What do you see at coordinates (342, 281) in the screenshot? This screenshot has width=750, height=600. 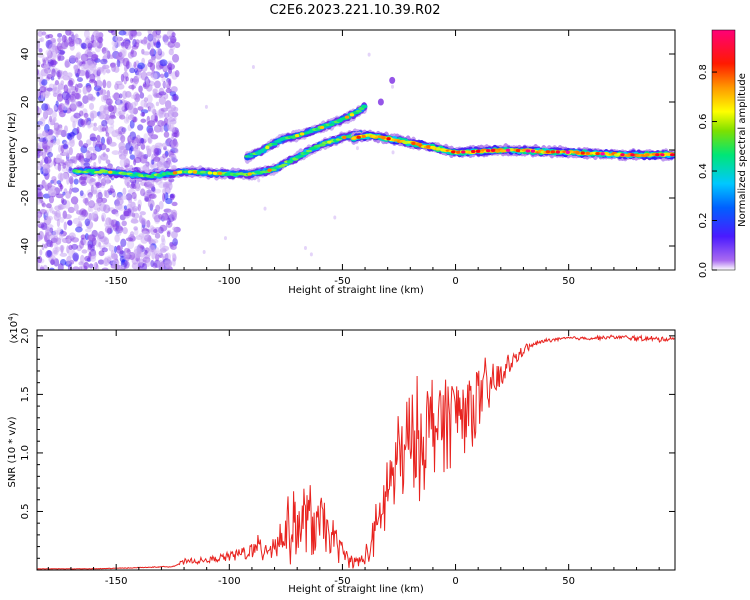 I see `x-tick-label: -50` at bounding box center [342, 281].